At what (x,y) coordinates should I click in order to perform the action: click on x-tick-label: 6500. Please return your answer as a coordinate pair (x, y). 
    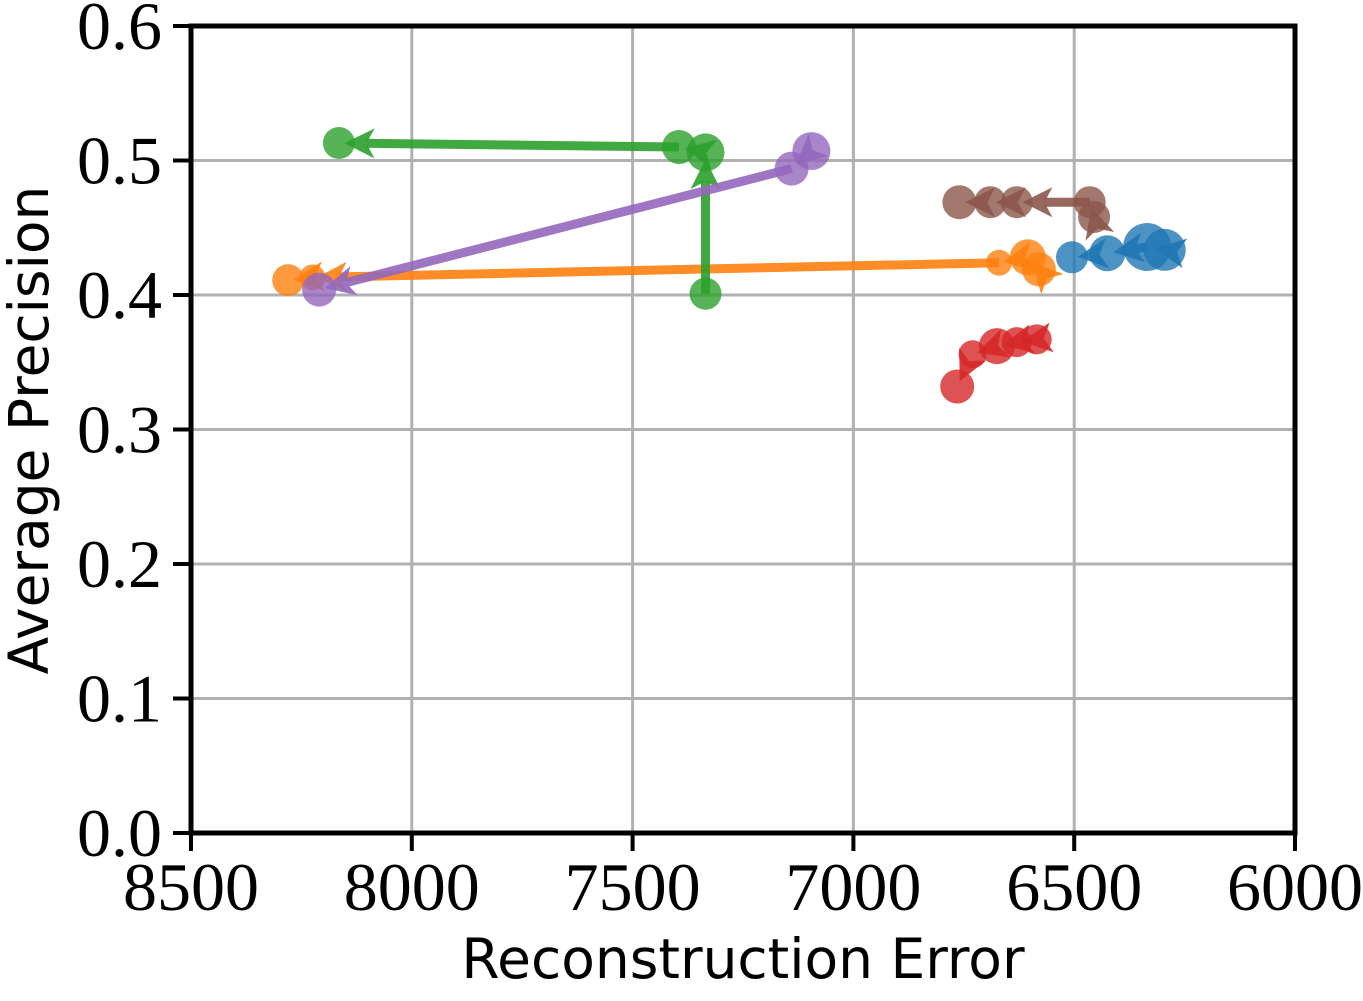
    Looking at the image, I should click on (1074, 887).